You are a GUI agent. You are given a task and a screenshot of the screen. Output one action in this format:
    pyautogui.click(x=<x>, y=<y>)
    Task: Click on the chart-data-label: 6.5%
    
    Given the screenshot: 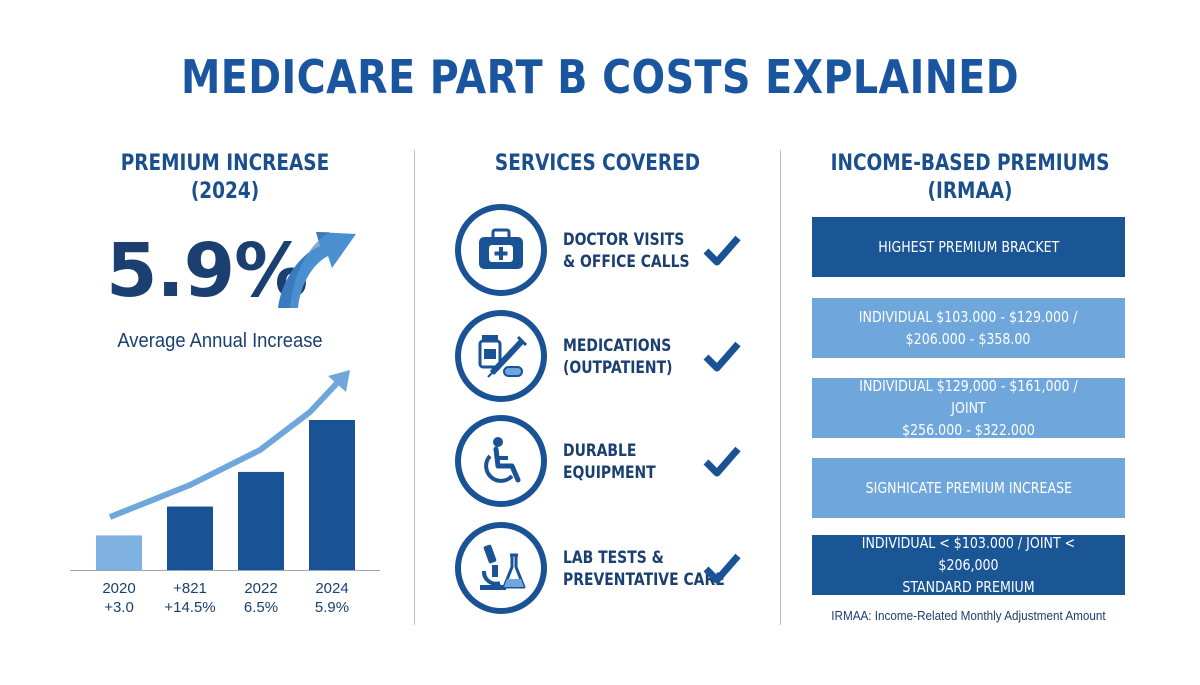 What is the action you would take?
    pyautogui.click(x=261, y=607)
    